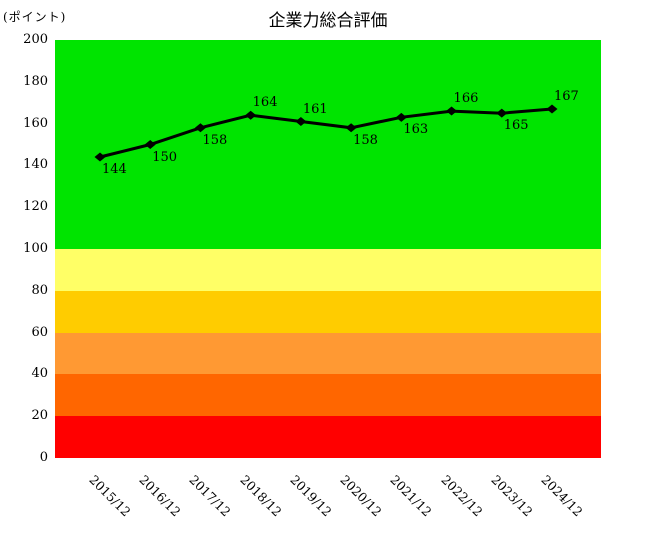 The image size is (650, 540). Describe the element at coordinates (110, 496) in the screenshot. I see `x-tick-label: 2015/12` at that location.